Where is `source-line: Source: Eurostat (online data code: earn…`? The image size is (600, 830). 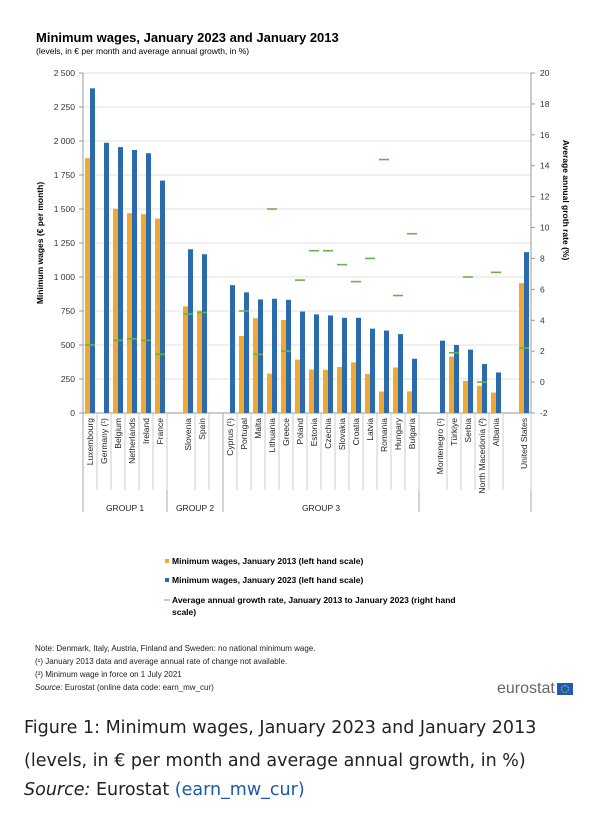
source-line: Source: Eurostat (online data code: earn… is located at coordinates (124, 687).